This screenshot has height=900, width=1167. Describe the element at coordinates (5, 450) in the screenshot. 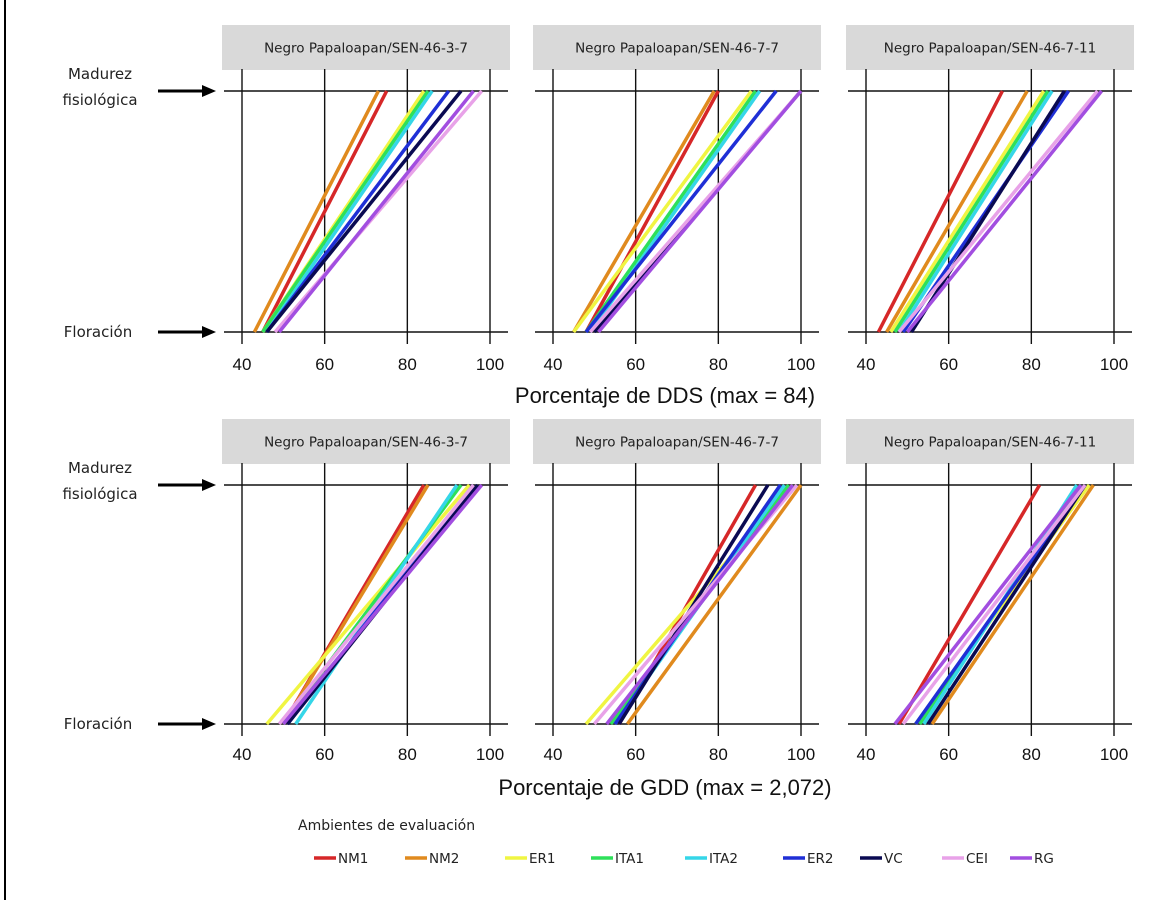

I see `page-border` at that location.